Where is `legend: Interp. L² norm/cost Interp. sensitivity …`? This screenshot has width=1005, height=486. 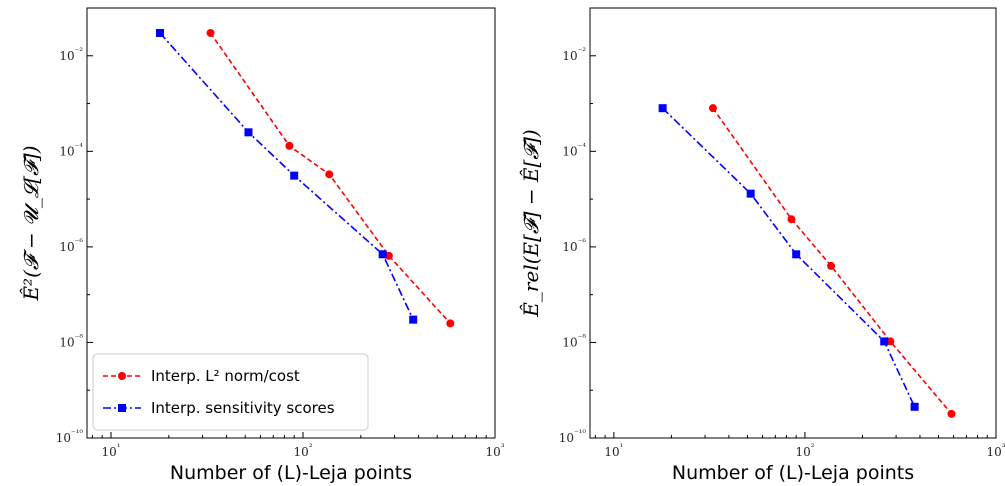
legend: Interp. L² norm/cost Interp. sensitivity … is located at coordinates (230, 392).